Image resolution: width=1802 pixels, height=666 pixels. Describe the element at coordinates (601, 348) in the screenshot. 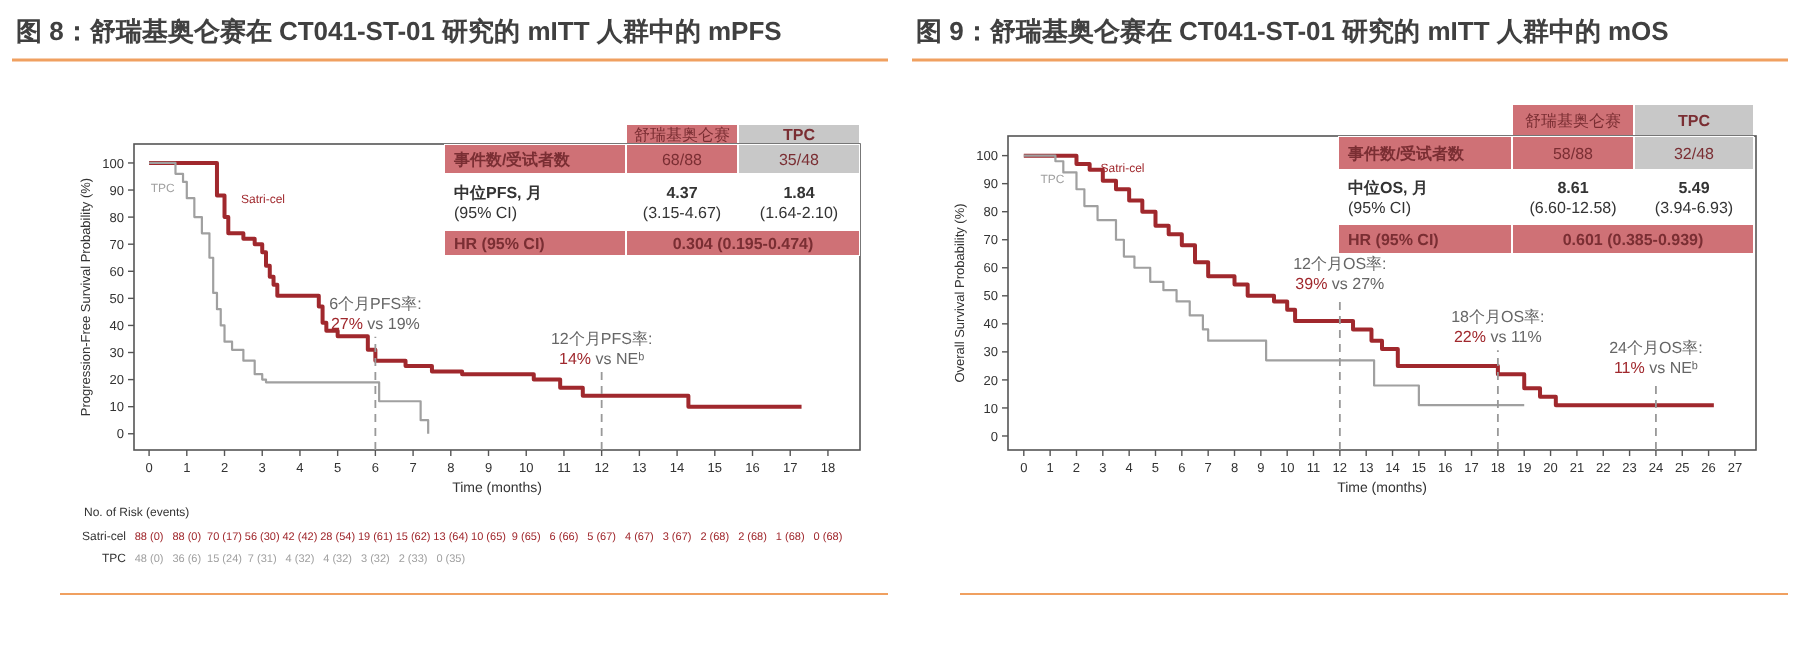

I see `ref-line-label: 12个月PFS率: 14% vs NEᵇ` at that location.